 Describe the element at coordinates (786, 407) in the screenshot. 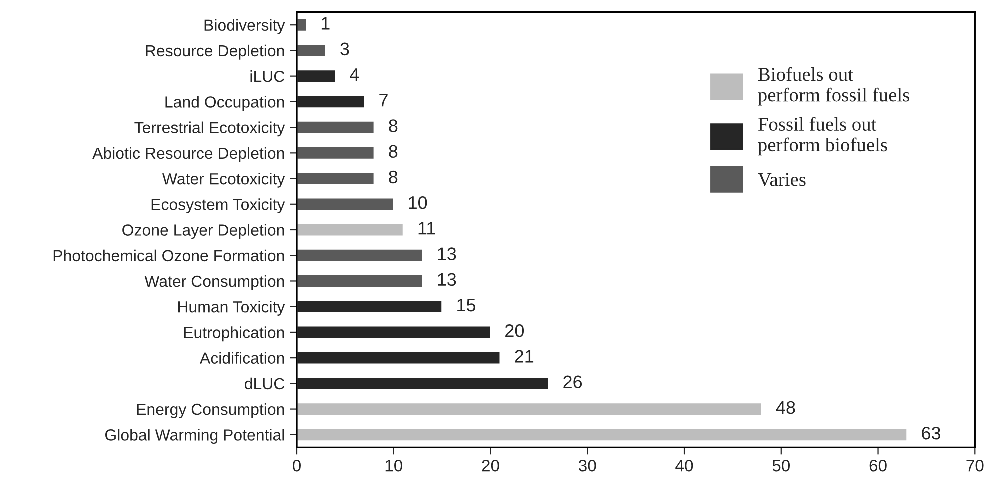

I see `data-label: 48` at that location.